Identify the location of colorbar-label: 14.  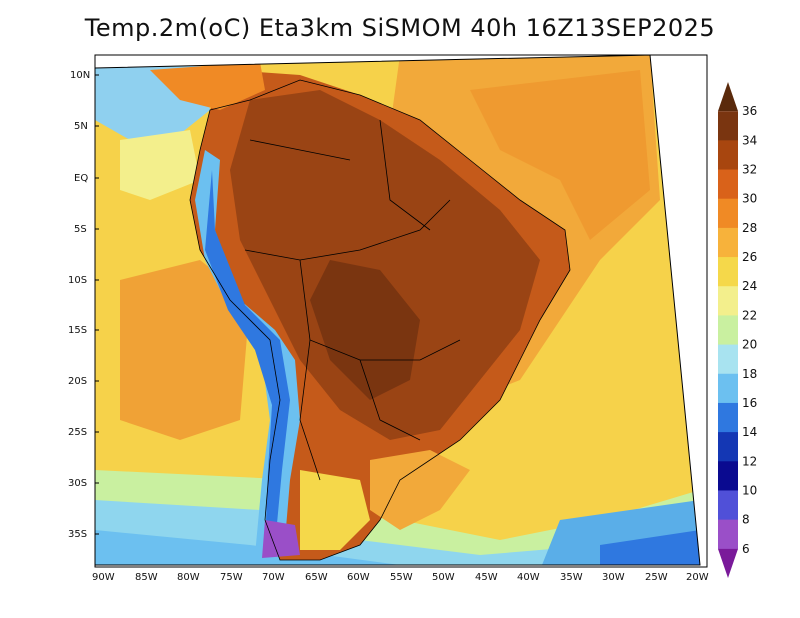
(749, 432).